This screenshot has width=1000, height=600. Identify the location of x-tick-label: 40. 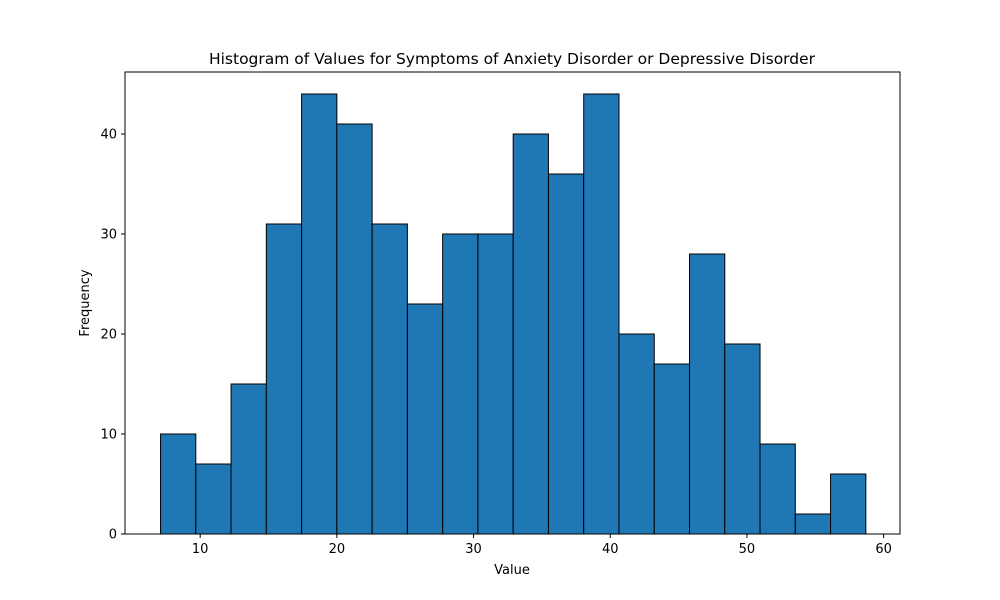
(610, 549).